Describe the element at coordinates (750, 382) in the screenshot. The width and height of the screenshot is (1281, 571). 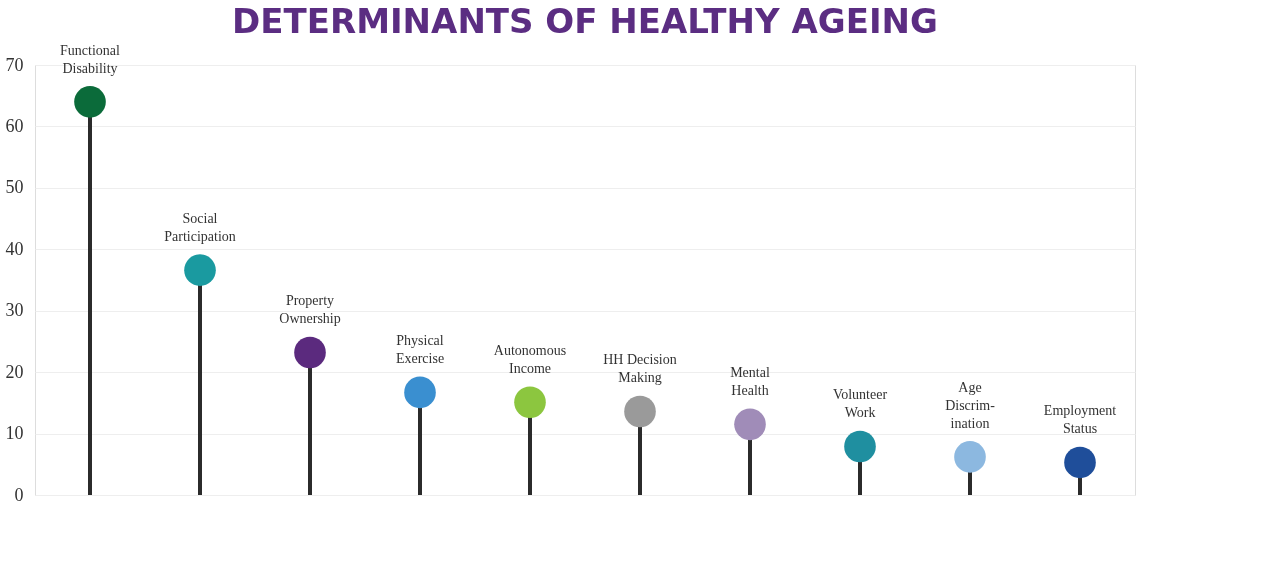
I see `x-tick-label: Mental Health` at that location.